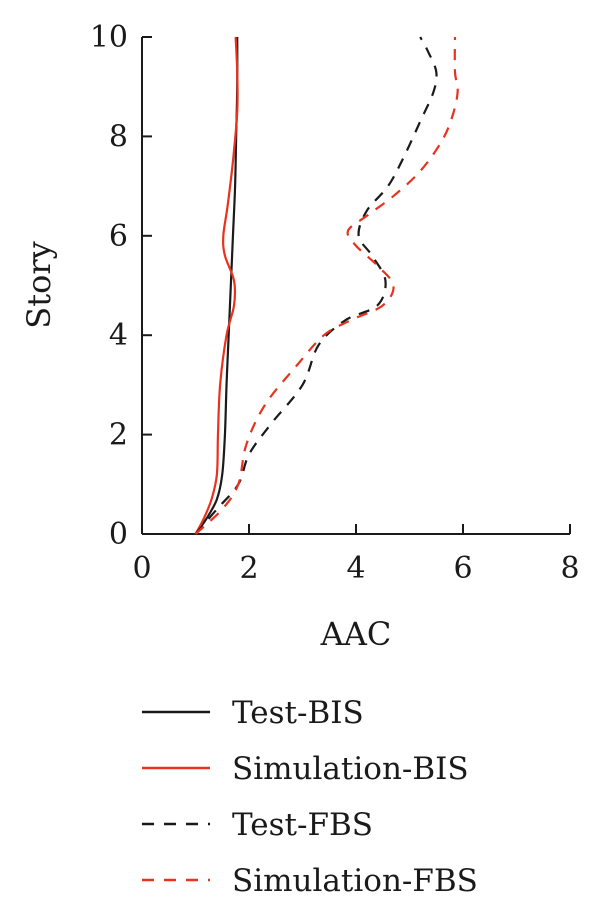 This screenshot has width=600, height=905. What do you see at coordinates (302, 825) in the screenshot?
I see `legend-label: Test-FBS` at bounding box center [302, 825].